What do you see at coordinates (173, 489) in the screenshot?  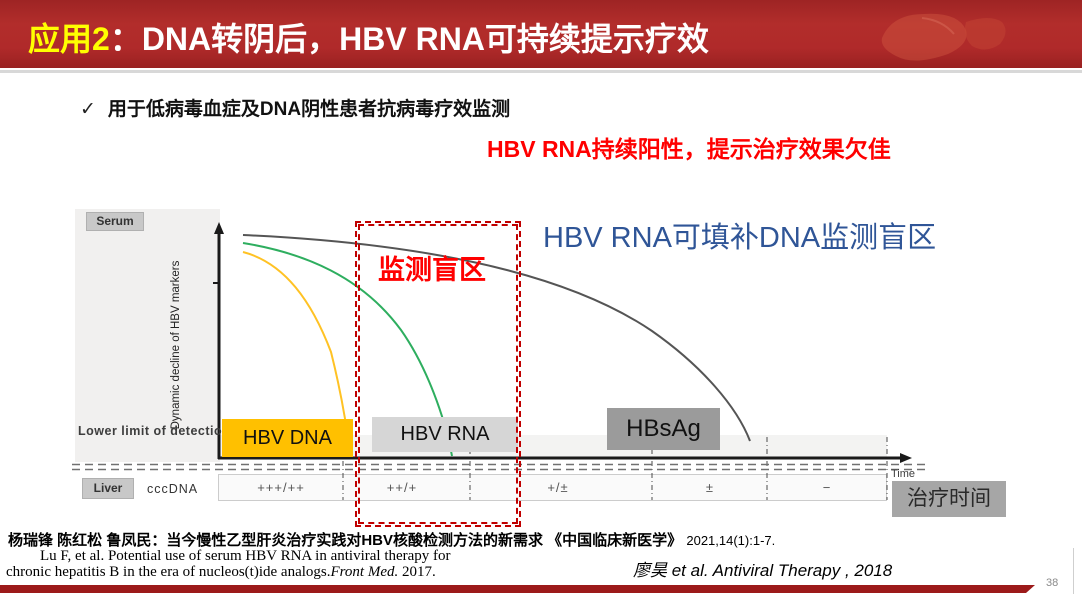 I see `cccdna-label: cccDNA` at bounding box center [173, 489].